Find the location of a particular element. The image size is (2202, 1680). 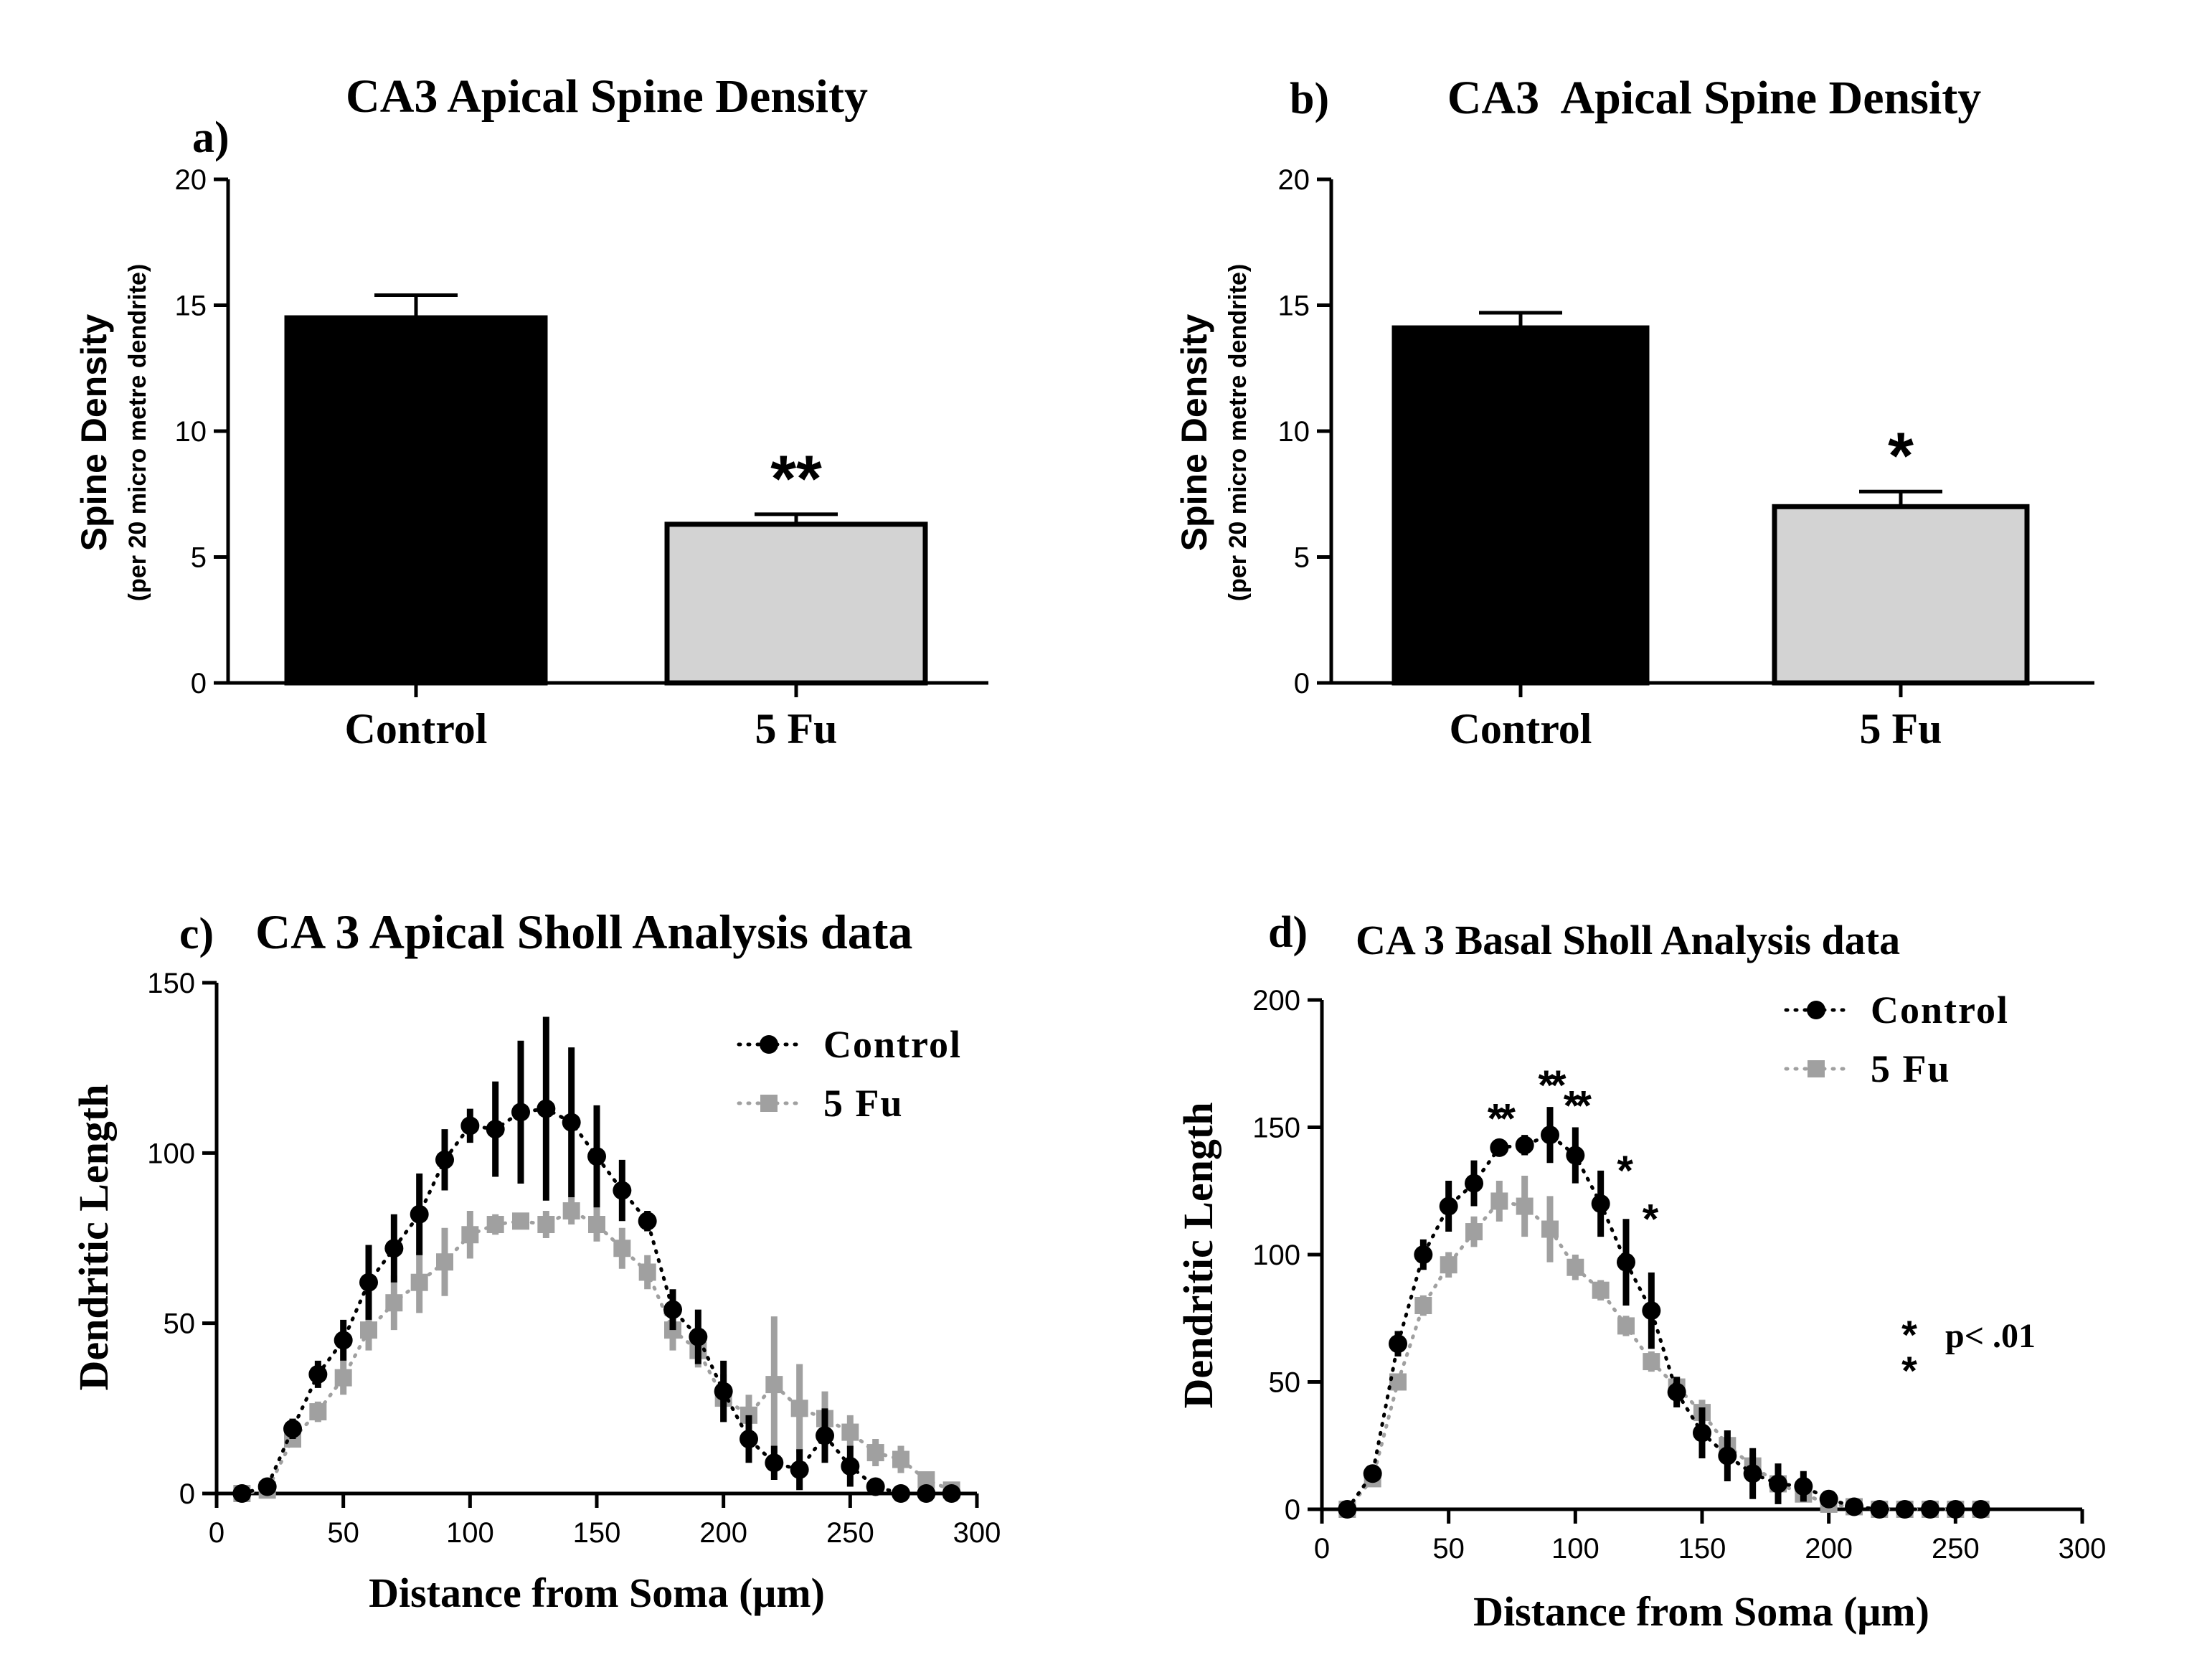

x-tick-label: 300 is located at coordinates (2083, 1549).